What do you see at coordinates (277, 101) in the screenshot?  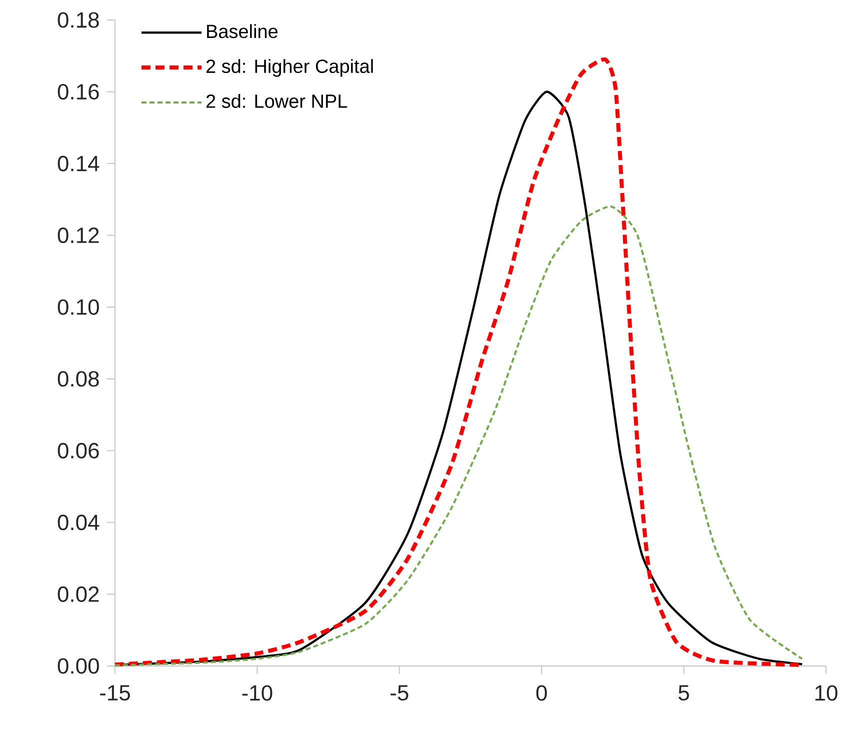 I see `legend-label: 2 sd: Lower NPL` at bounding box center [277, 101].